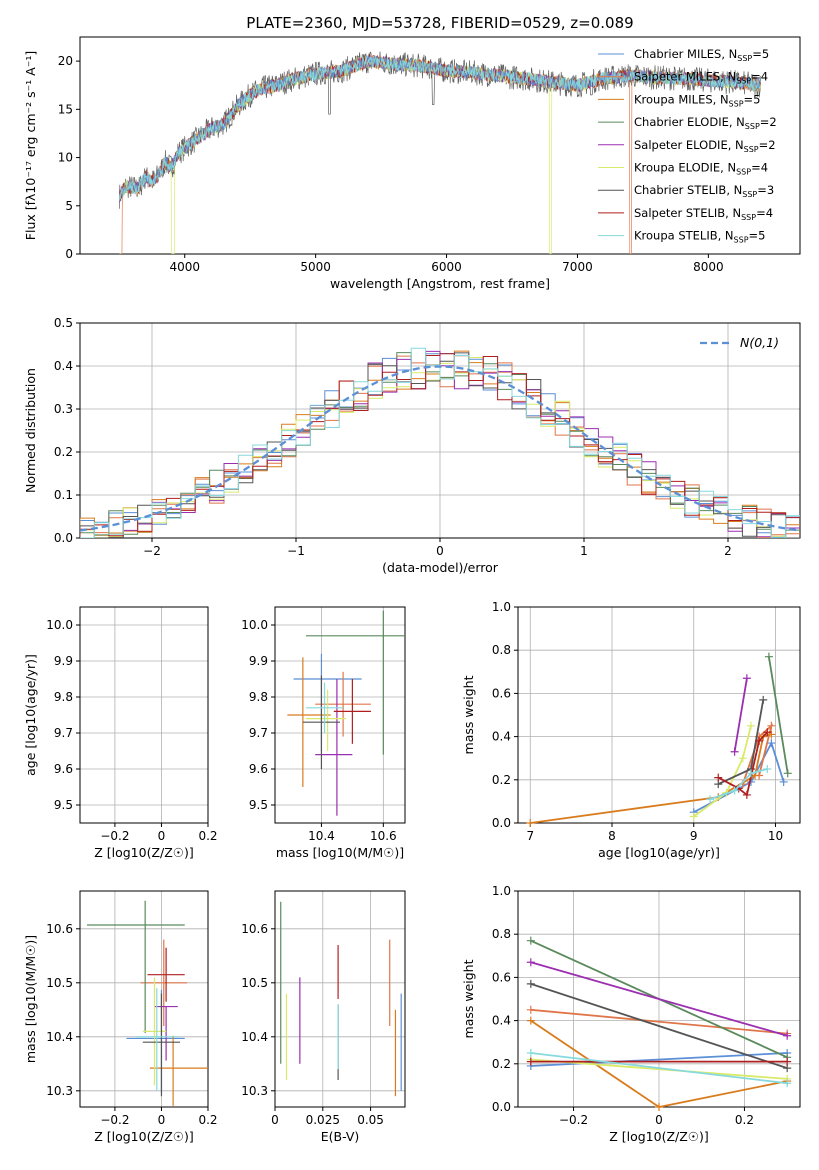 The width and height of the screenshot is (819, 1170). What do you see at coordinates (701, 55) in the screenshot?
I see `legend-label: Chabrier MILES, NSSP=5` at bounding box center [701, 55].